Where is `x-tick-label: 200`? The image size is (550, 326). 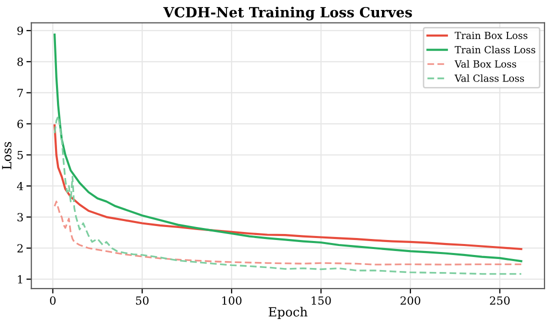
x-tick-label: 200 is located at coordinates (410, 300).